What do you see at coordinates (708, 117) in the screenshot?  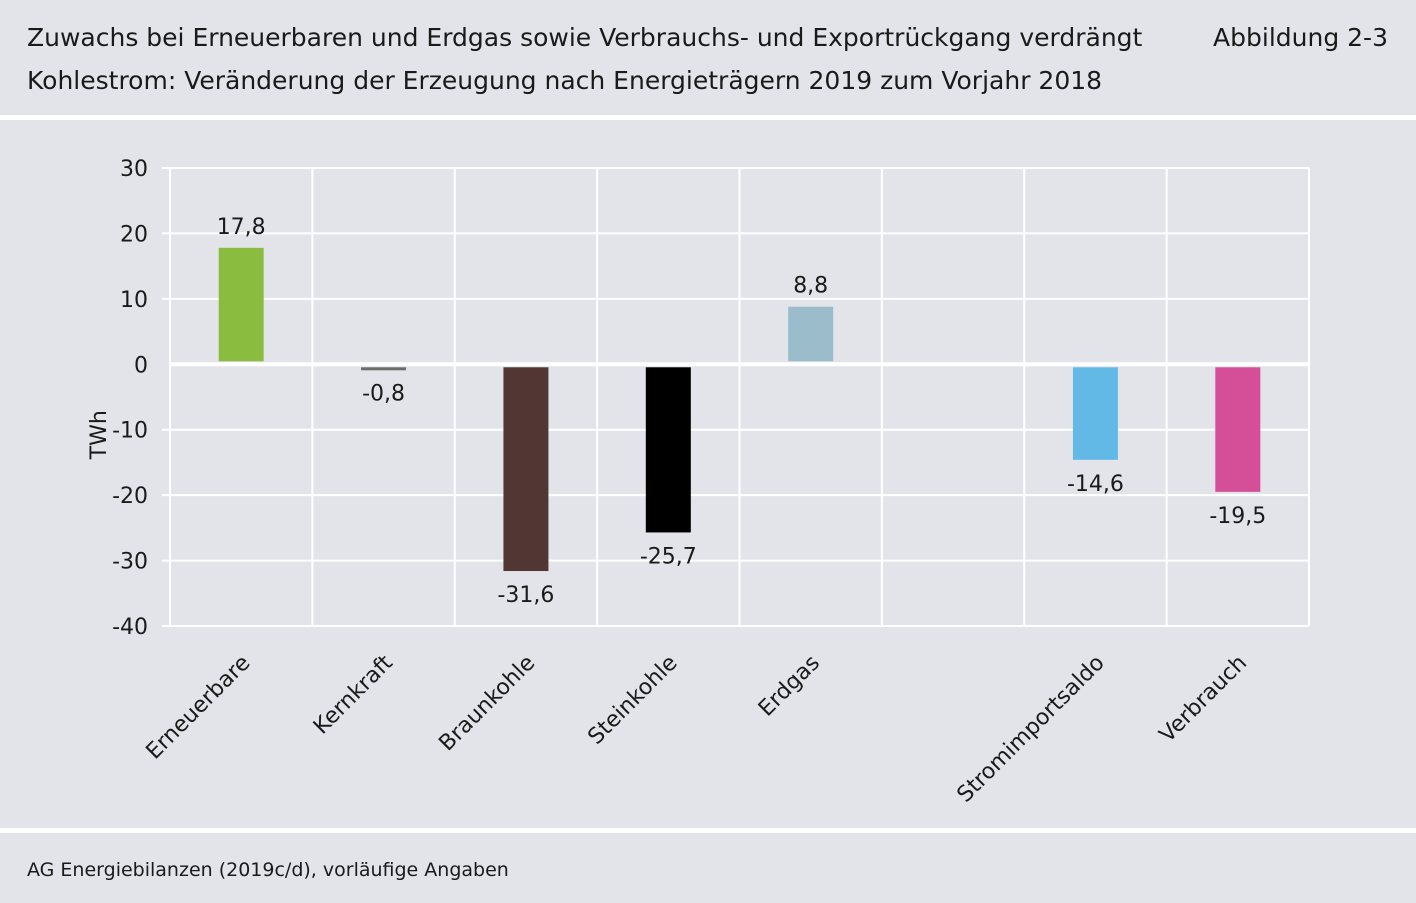 I see `header-divider` at bounding box center [708, 117].